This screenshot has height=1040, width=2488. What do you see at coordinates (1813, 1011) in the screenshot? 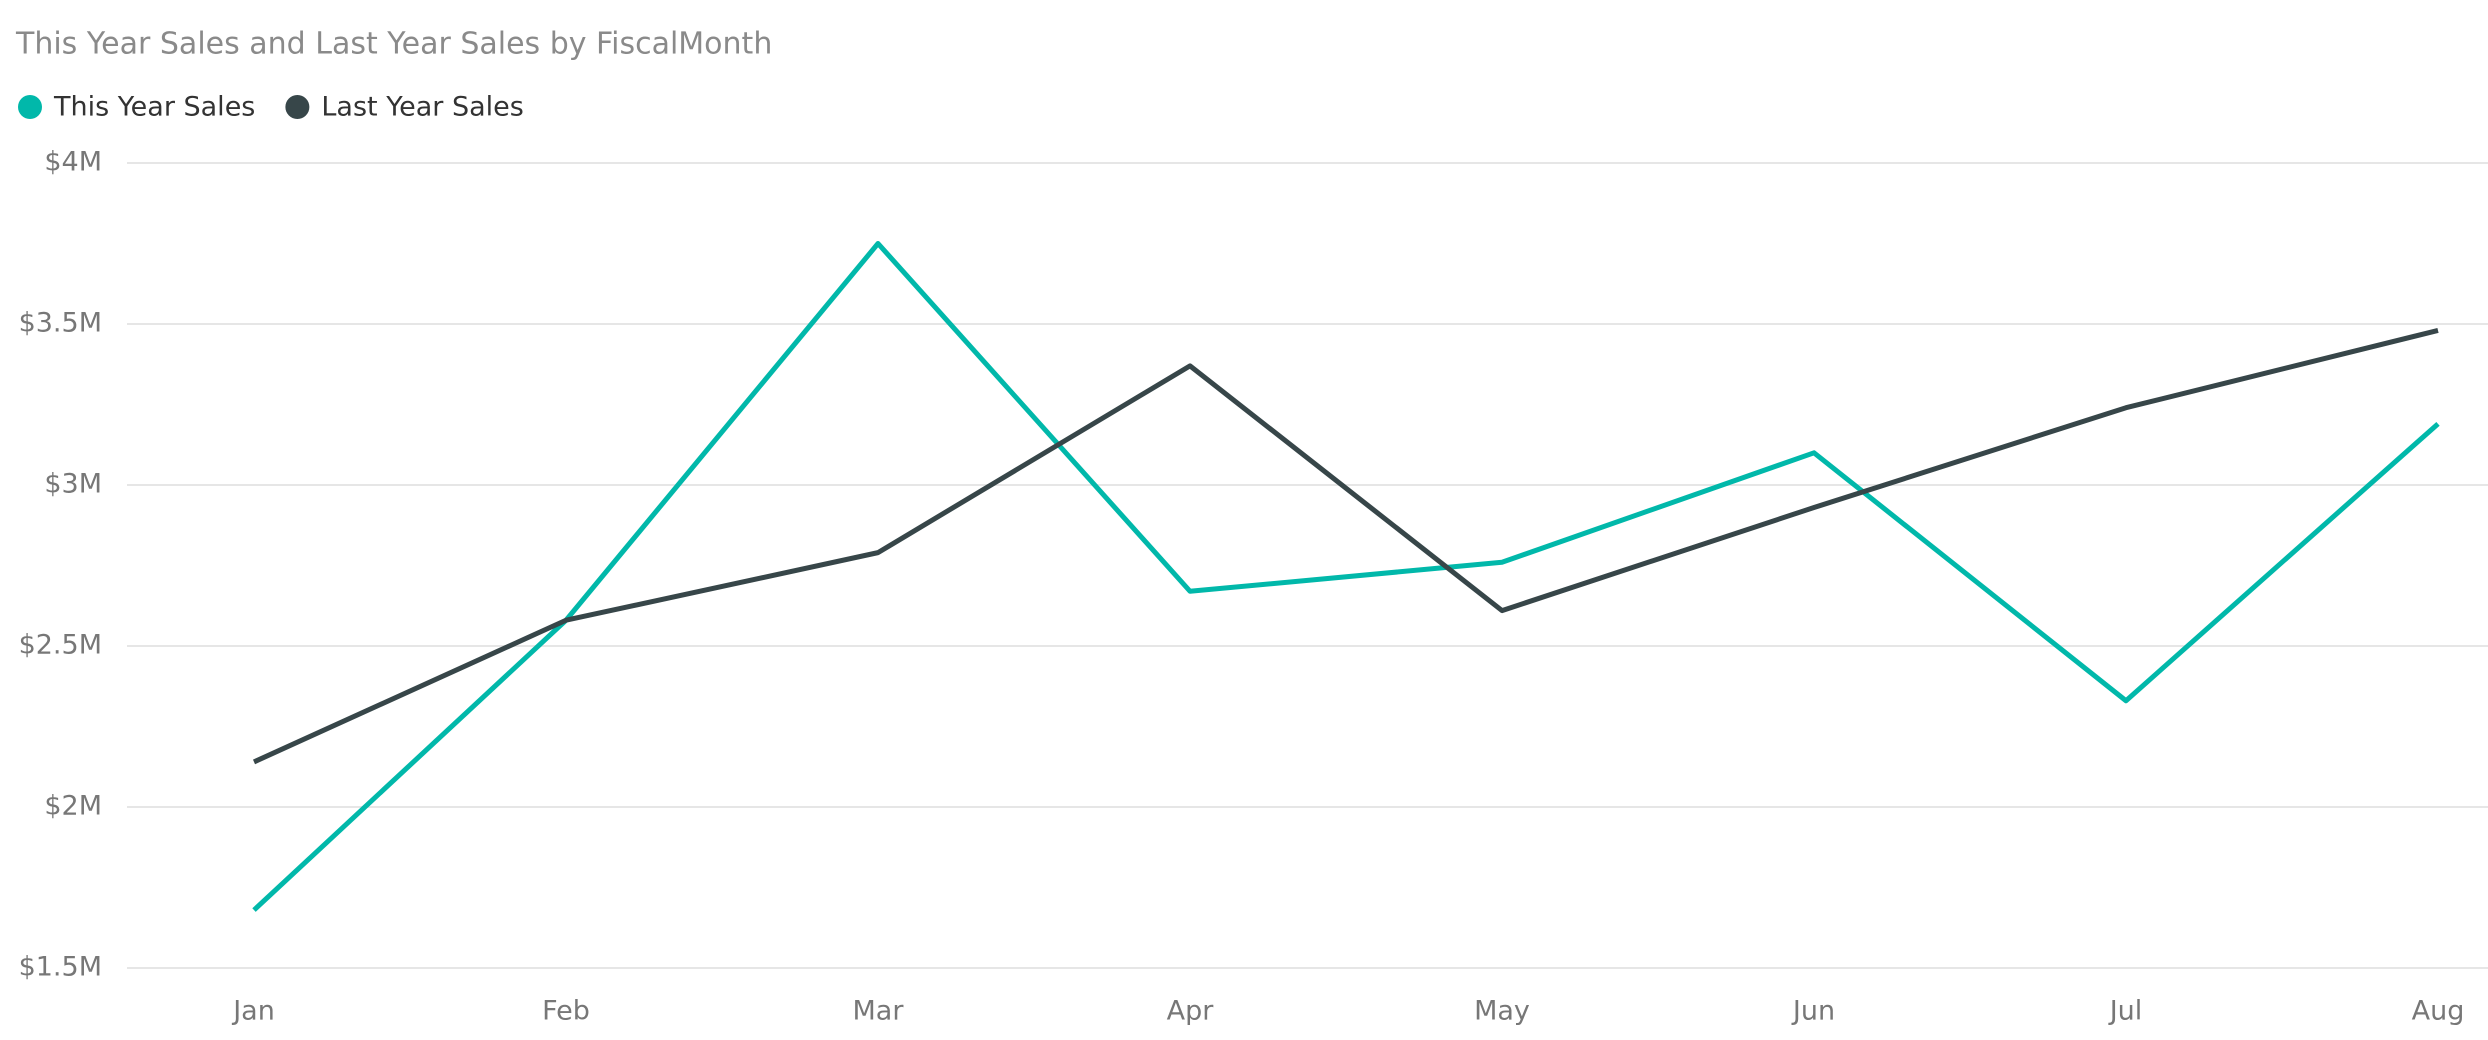
I see `x-tick-label: Jun` at bounding box center [1813, 1011].